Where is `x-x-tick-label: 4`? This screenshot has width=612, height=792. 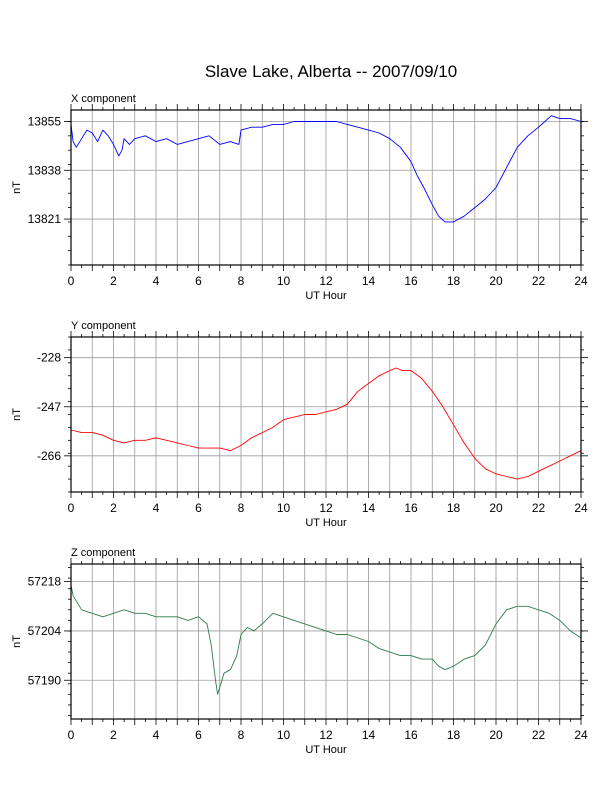 x-x-tick-label: 4 is located at coordinates (156, 281).